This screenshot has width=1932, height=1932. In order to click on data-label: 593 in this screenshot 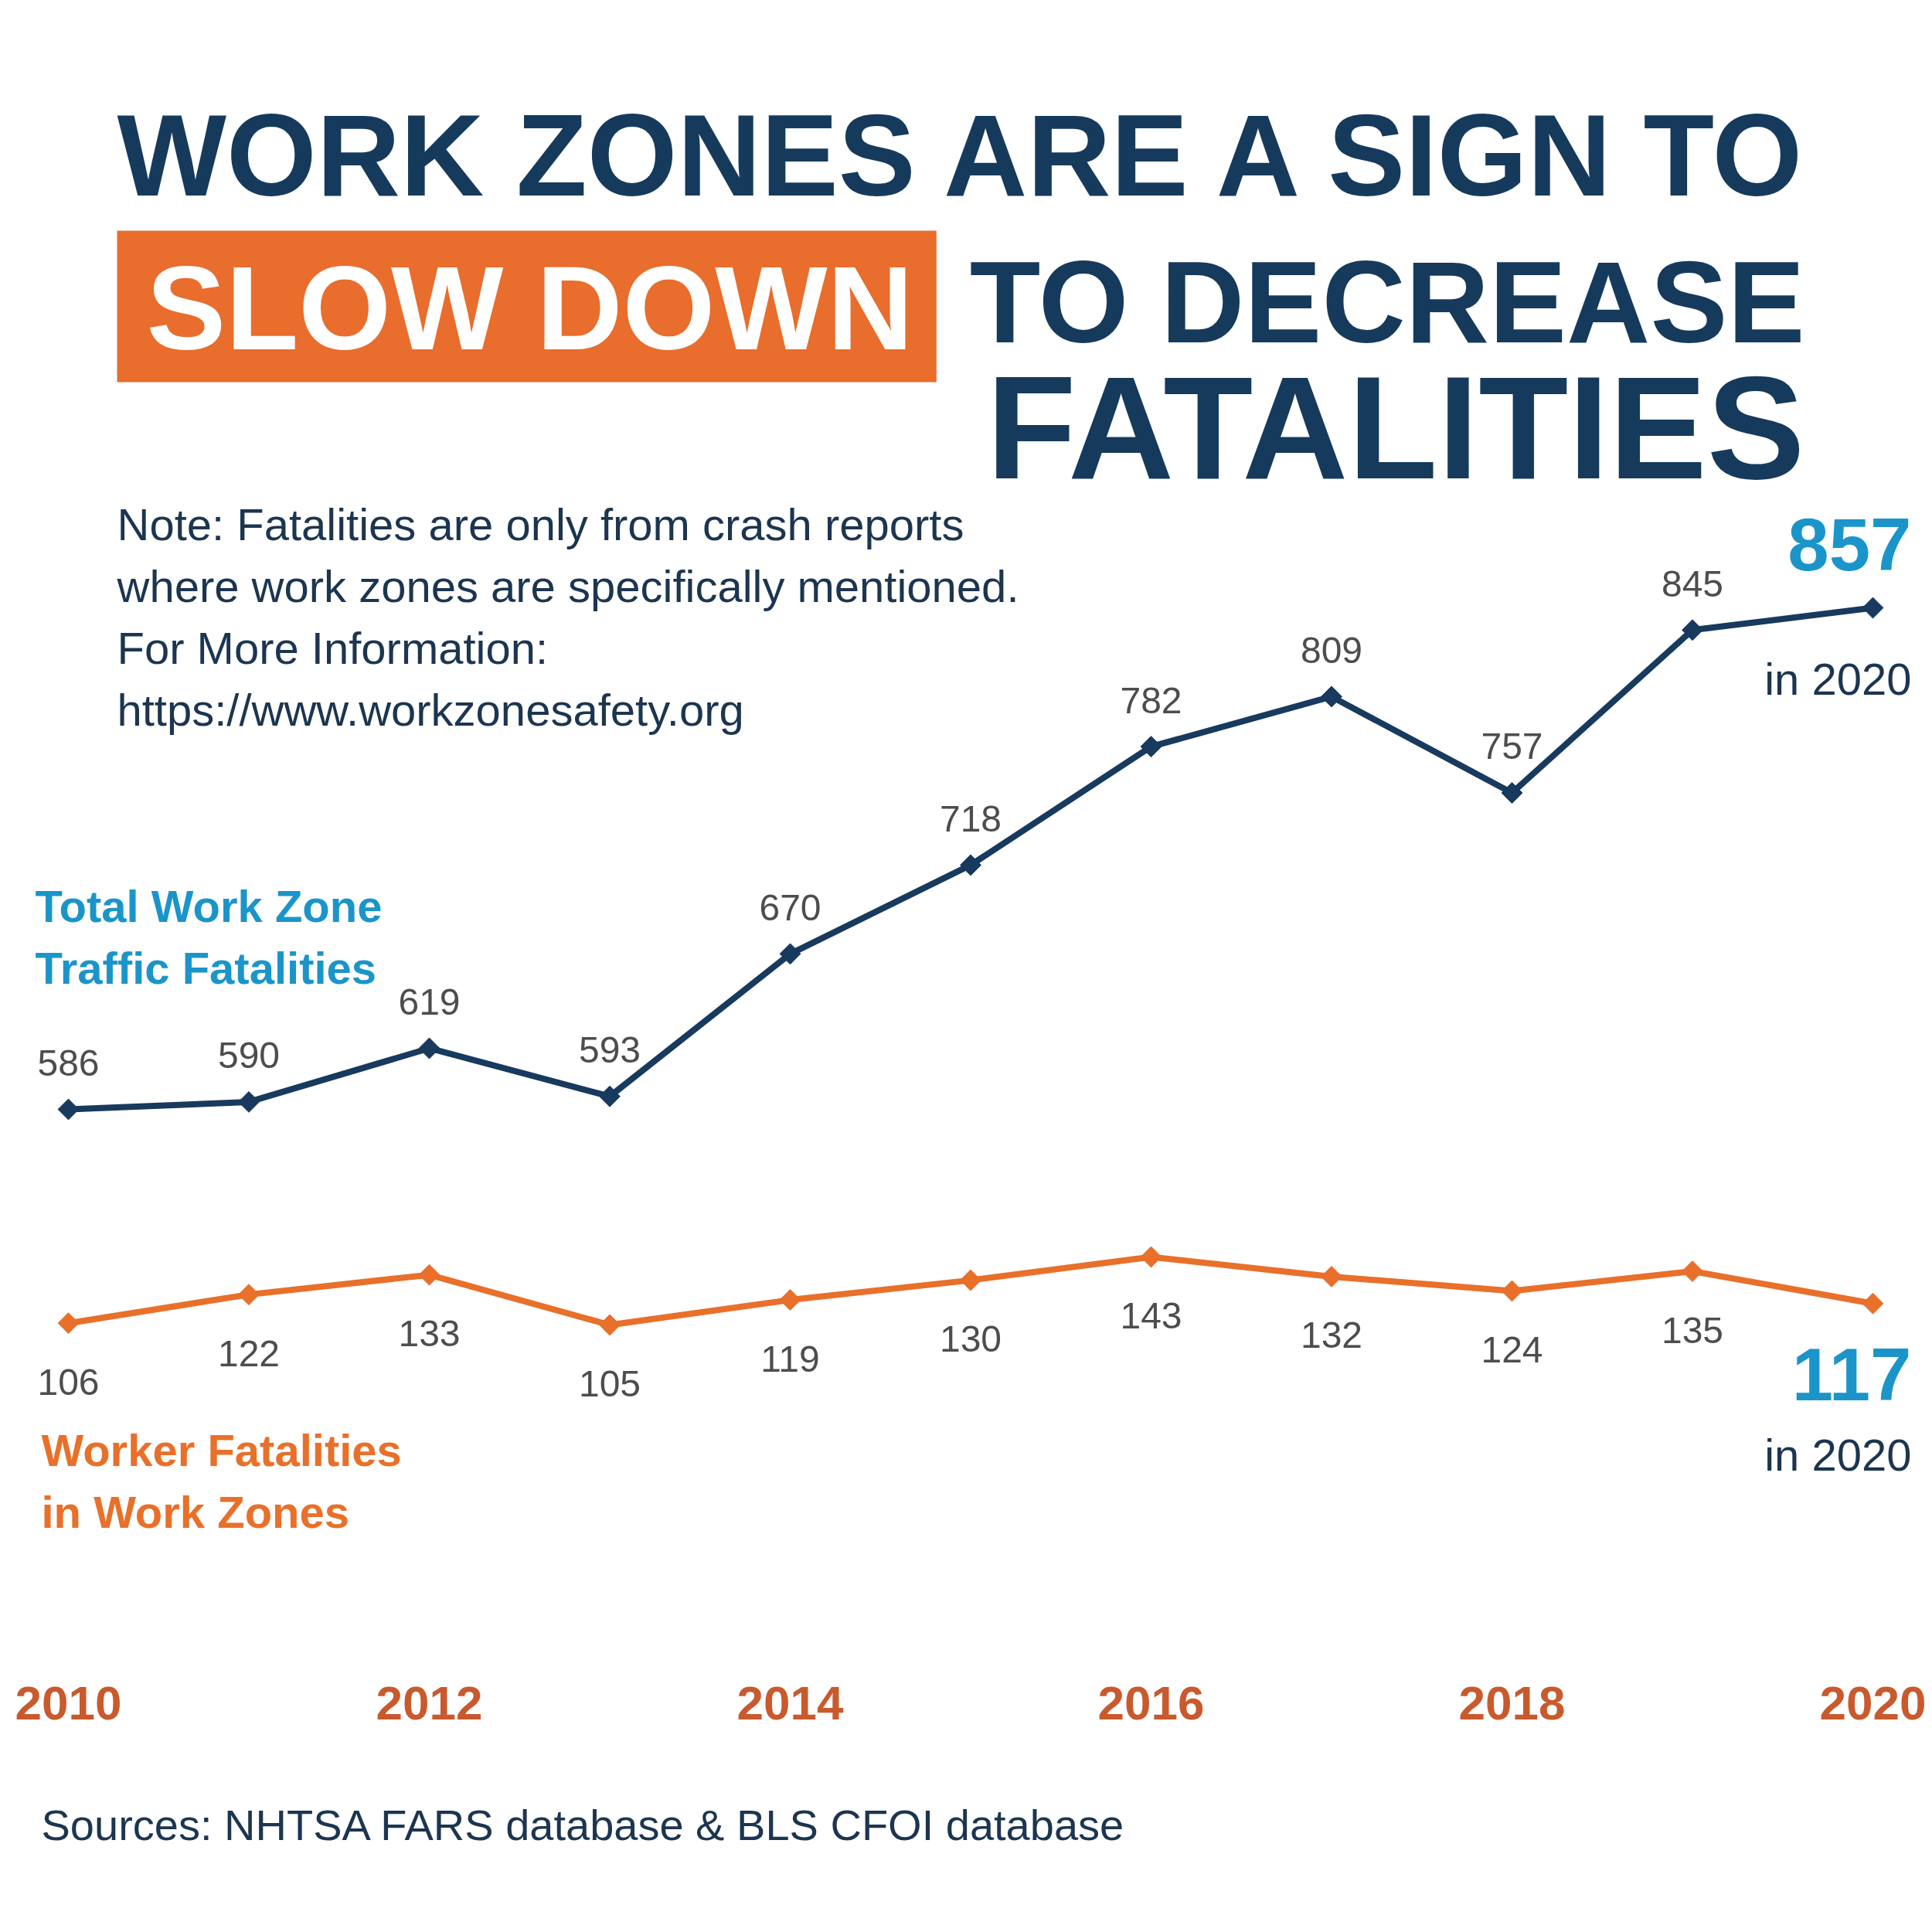, I will do `click(610, 1050)`.